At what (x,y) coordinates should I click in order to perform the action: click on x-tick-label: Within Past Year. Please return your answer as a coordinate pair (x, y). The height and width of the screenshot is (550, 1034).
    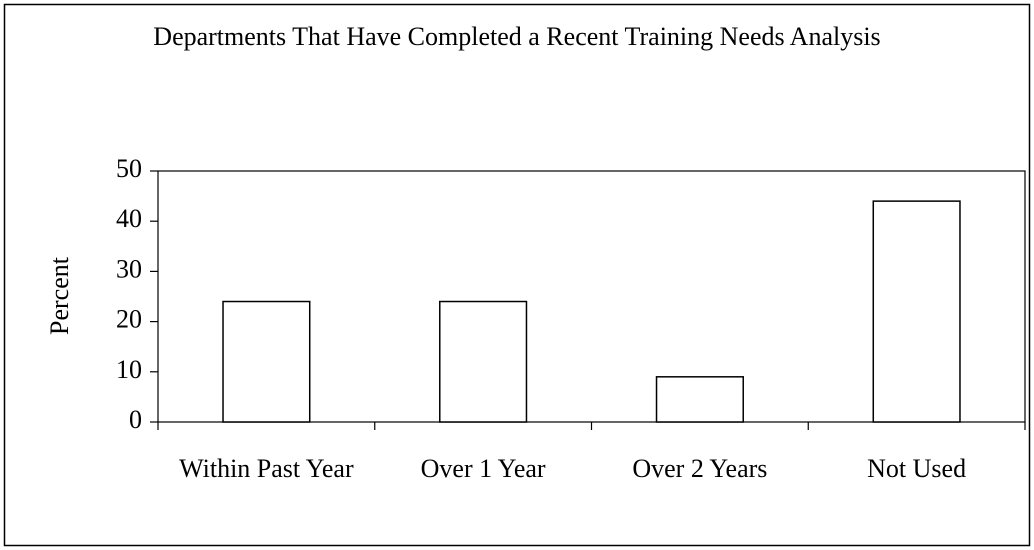
    Looking at the image, I should click on (266, 468).